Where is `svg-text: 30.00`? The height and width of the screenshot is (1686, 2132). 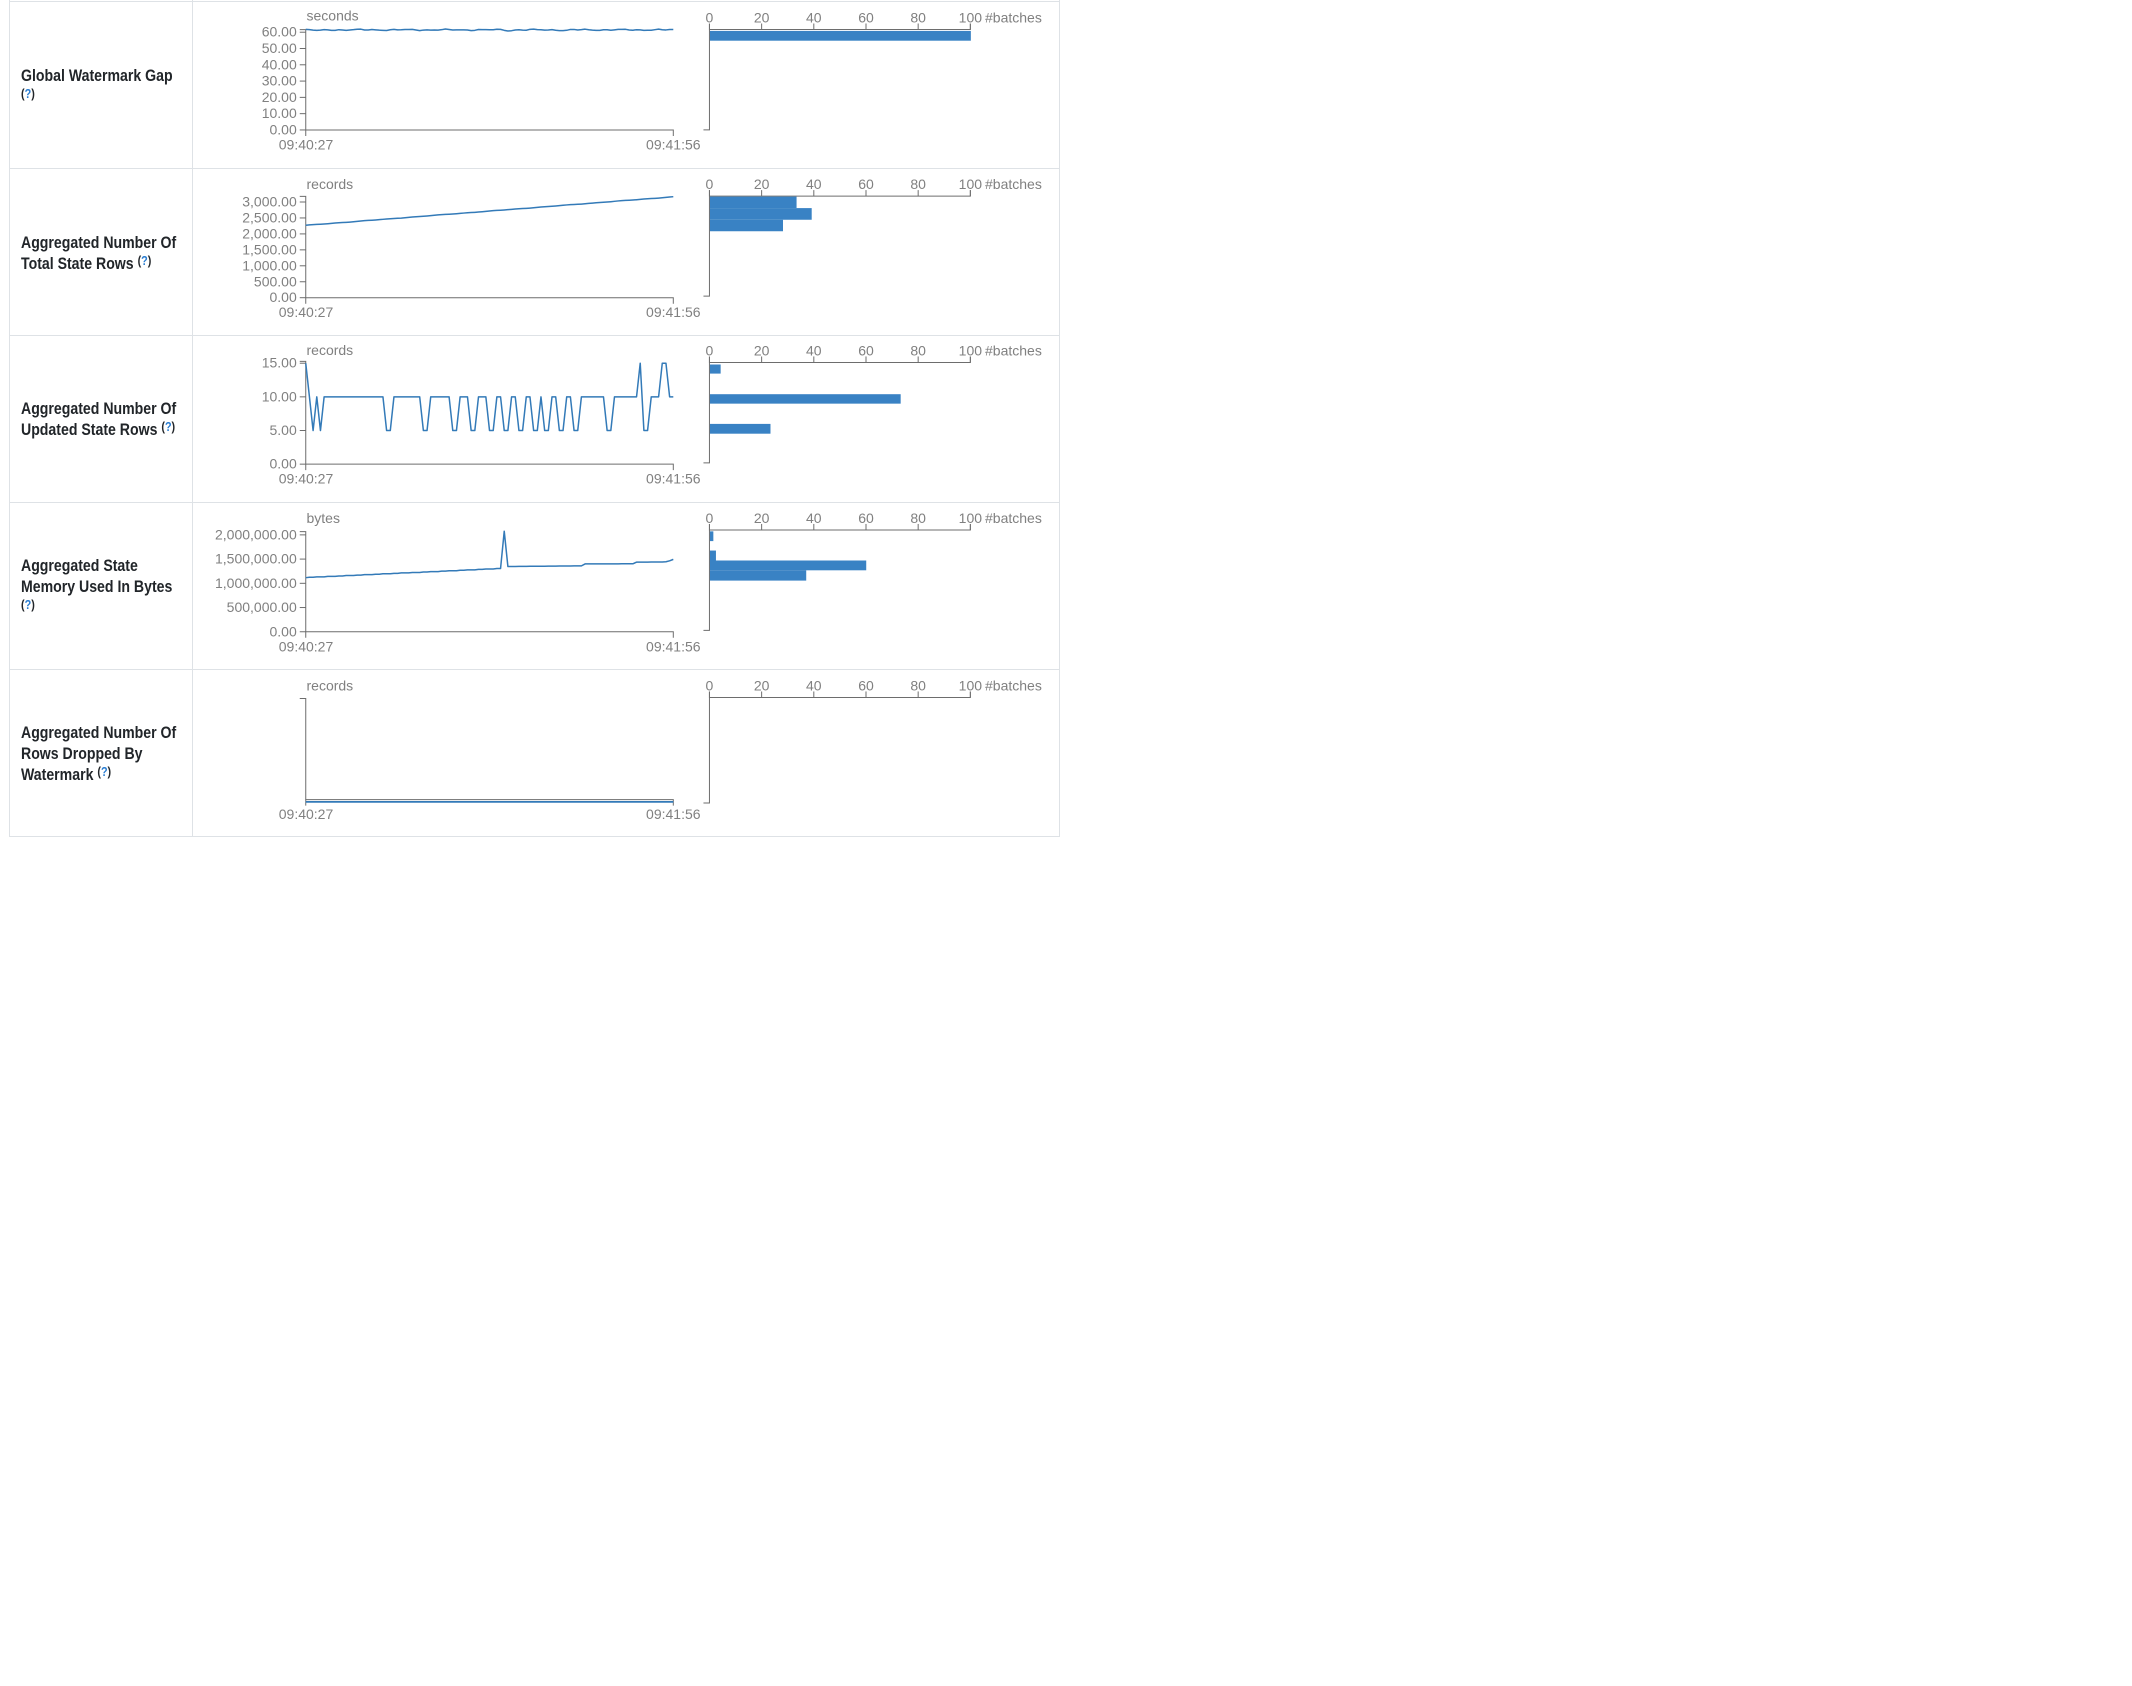 svg-text: 30.00 is located at coordinates (279, 81).